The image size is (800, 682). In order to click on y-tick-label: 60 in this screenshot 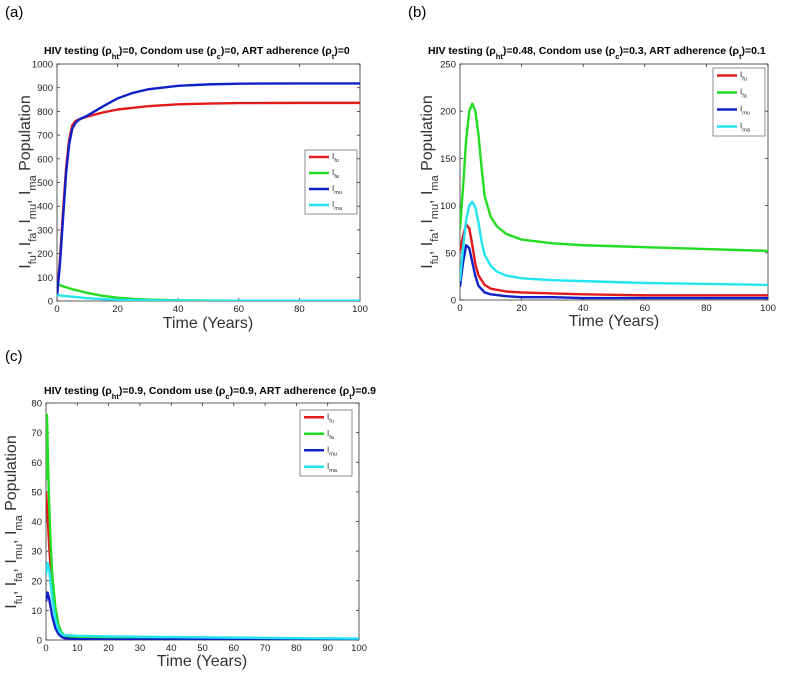, I will do `click(36, 463)`.